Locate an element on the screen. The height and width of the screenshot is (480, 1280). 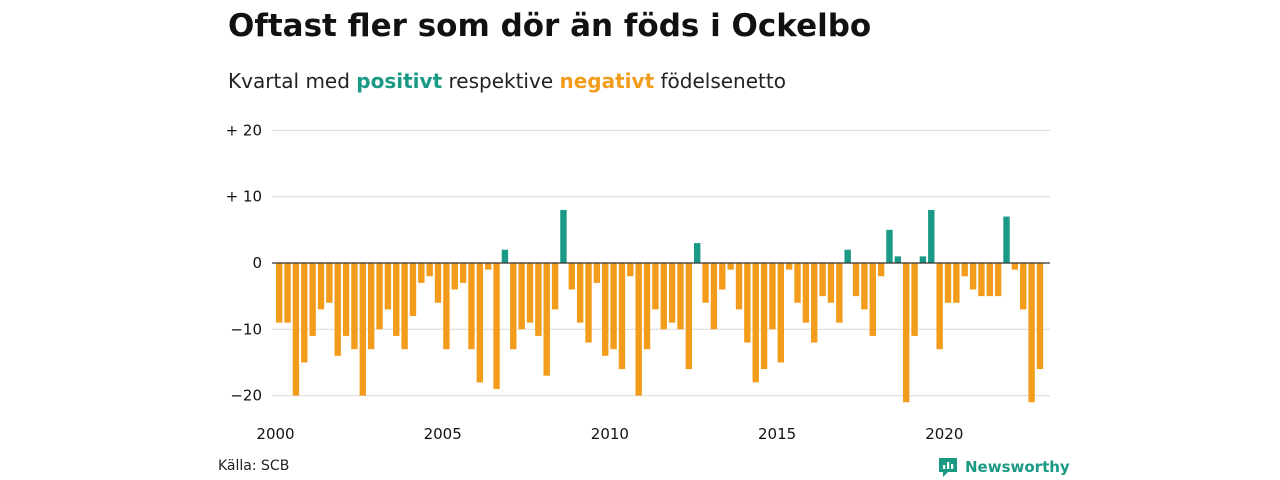
brand-logo: Newsworthy is located at coordinates (1003, 467).